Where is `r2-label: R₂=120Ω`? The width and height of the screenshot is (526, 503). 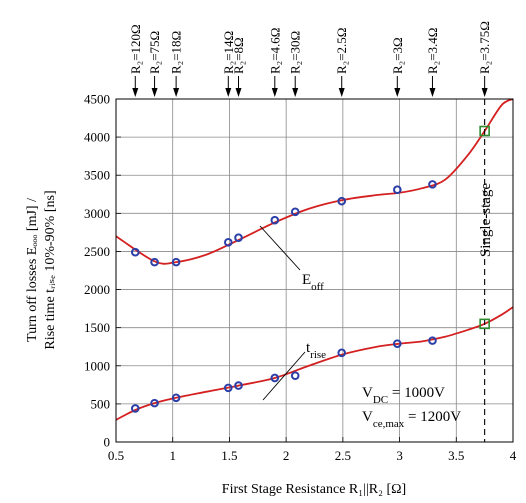 r2-label: R₂=120Ω is located at coordinates (135, 49).